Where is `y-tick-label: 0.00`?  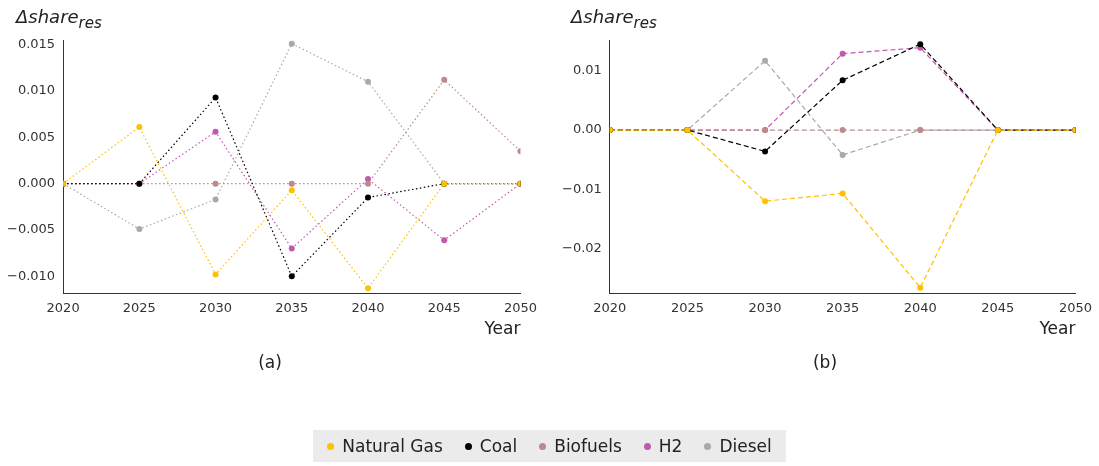
y-tick-label: 0.00 is located at coordinates (587, 129).